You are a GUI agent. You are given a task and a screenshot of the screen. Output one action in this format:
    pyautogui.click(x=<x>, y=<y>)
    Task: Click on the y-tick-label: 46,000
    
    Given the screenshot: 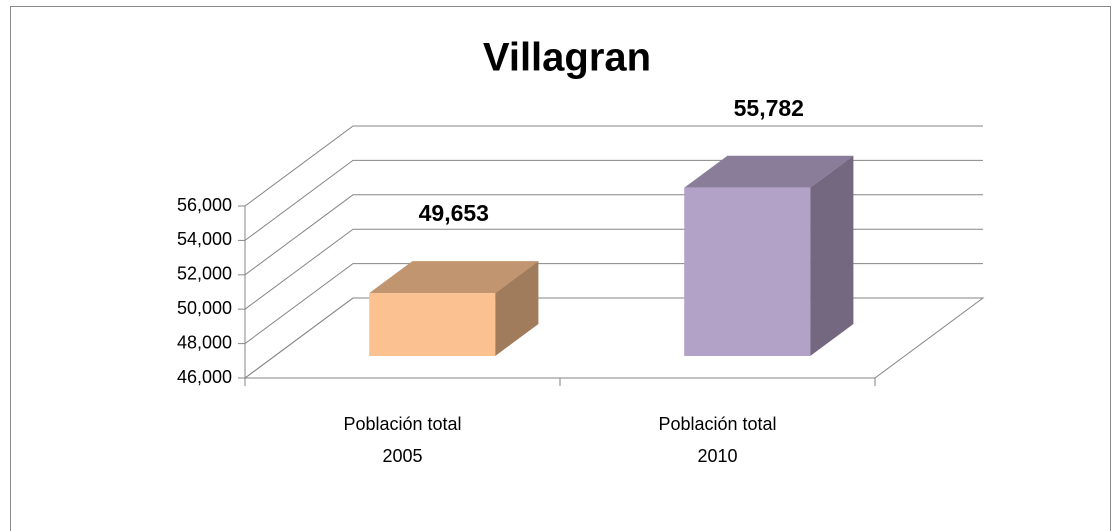 What is the action you would take?
    pyautogui.click(x=204, y=377)
    